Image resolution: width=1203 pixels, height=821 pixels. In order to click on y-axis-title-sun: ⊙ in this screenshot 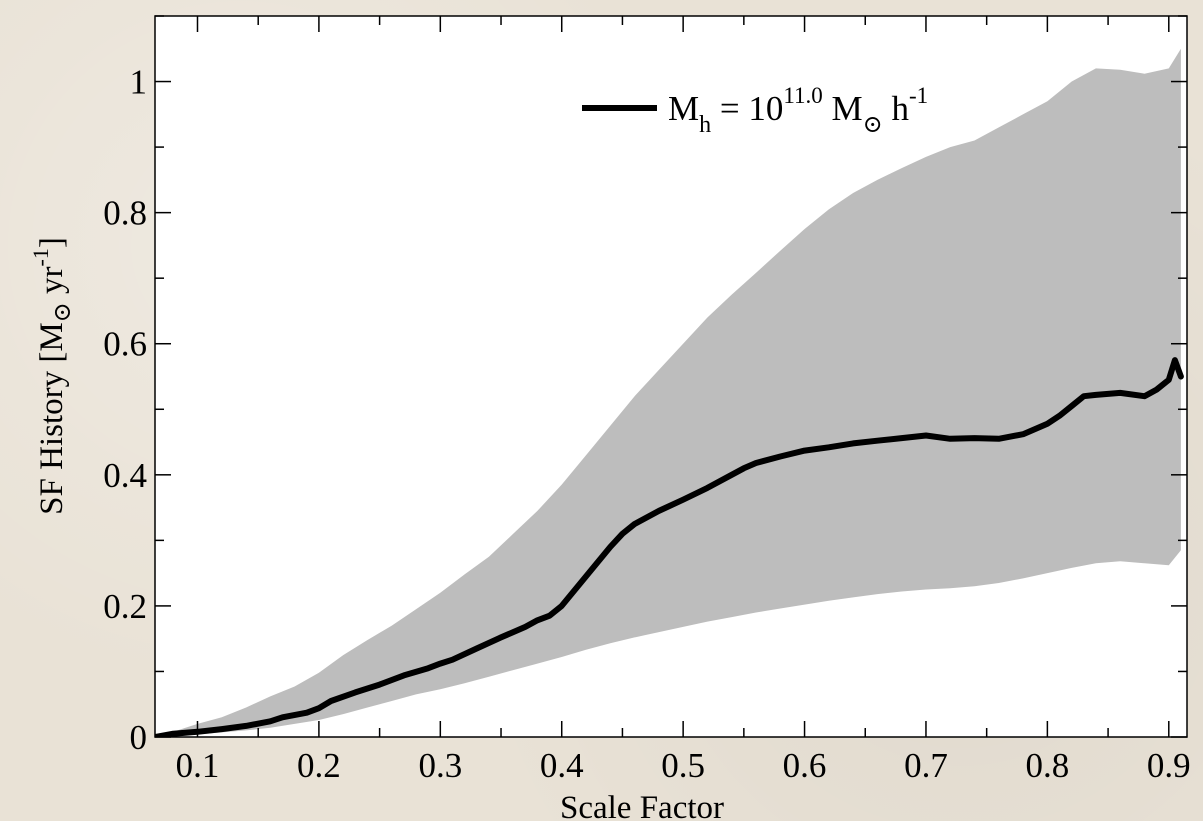, I will do `click(63, 312)`.